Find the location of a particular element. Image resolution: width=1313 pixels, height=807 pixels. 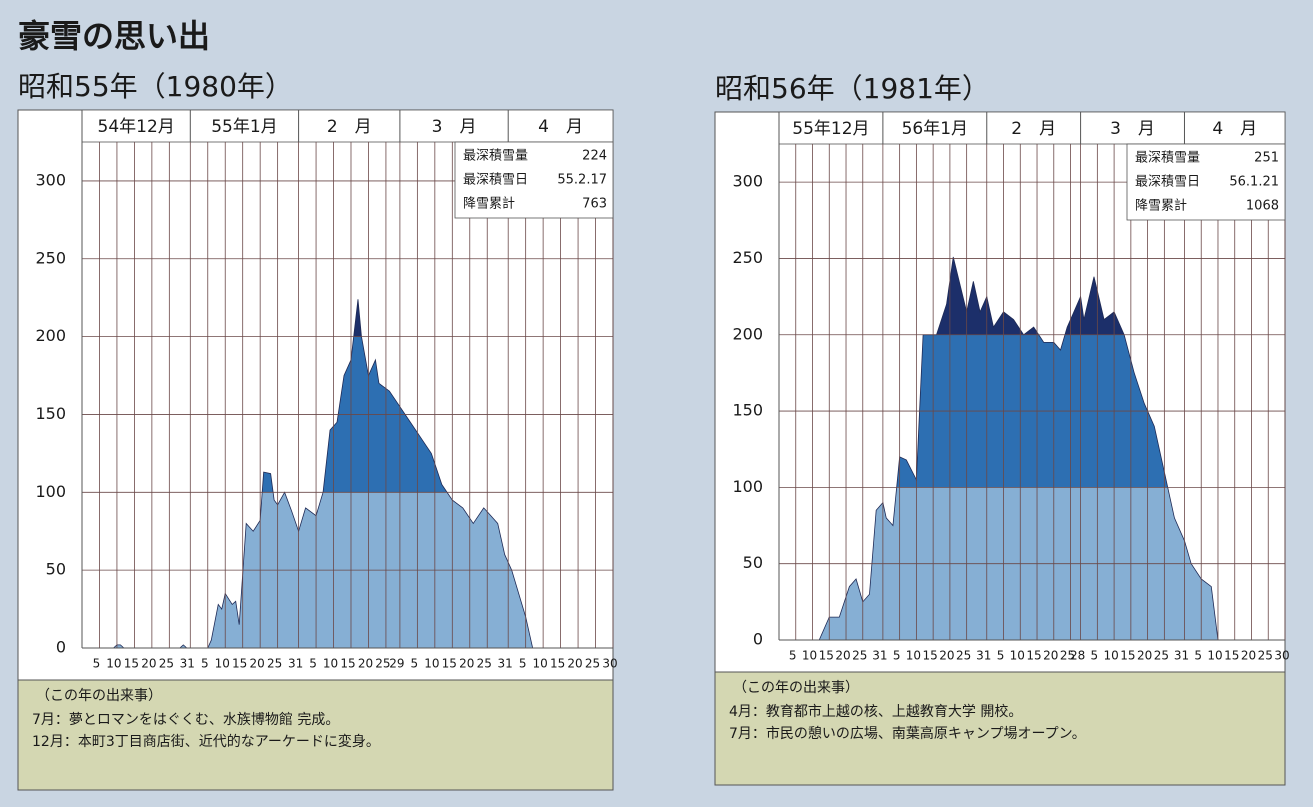

month-label: 2 月 is located at coordinates (1033, 129).